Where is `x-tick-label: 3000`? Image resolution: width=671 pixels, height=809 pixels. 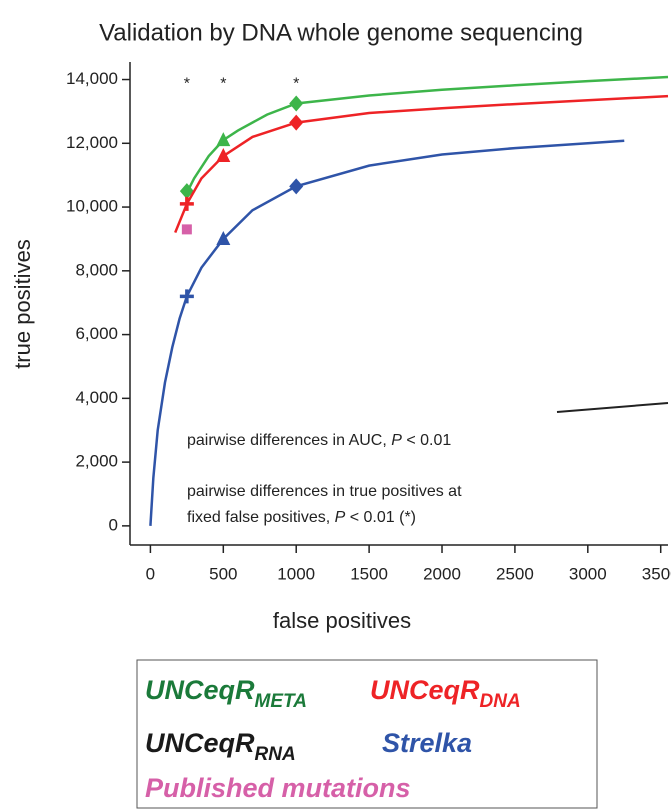
x-tick-label: 3000 is located at coordinates (588, 573).